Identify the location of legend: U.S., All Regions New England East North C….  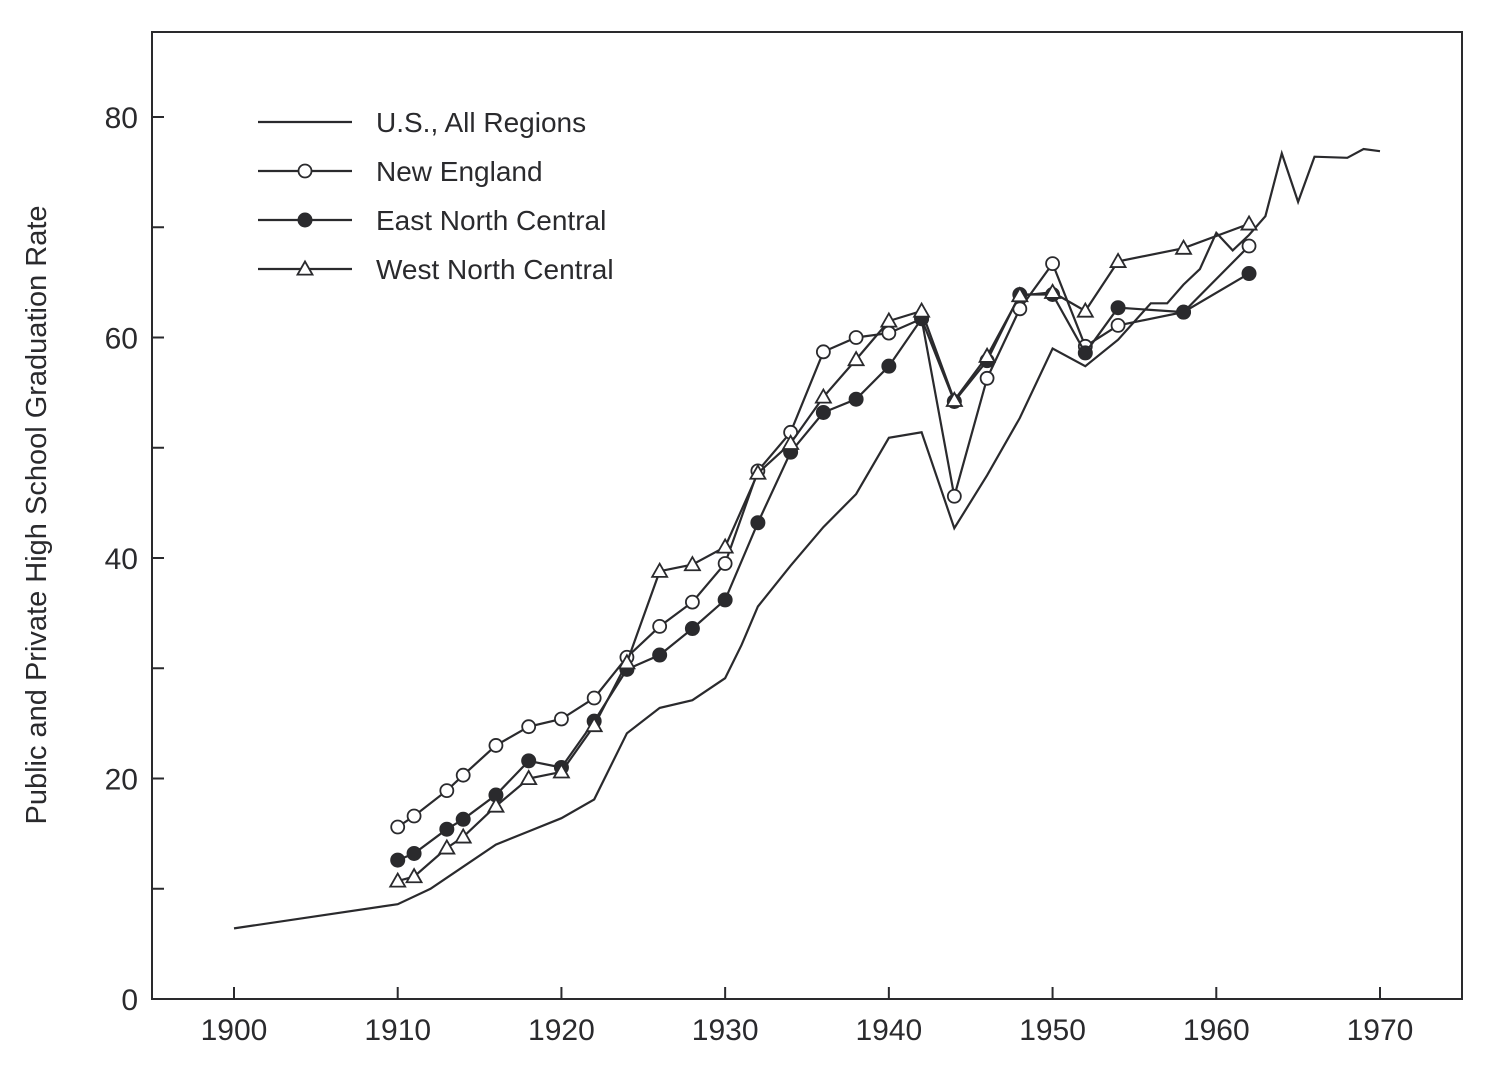
(436, 196).